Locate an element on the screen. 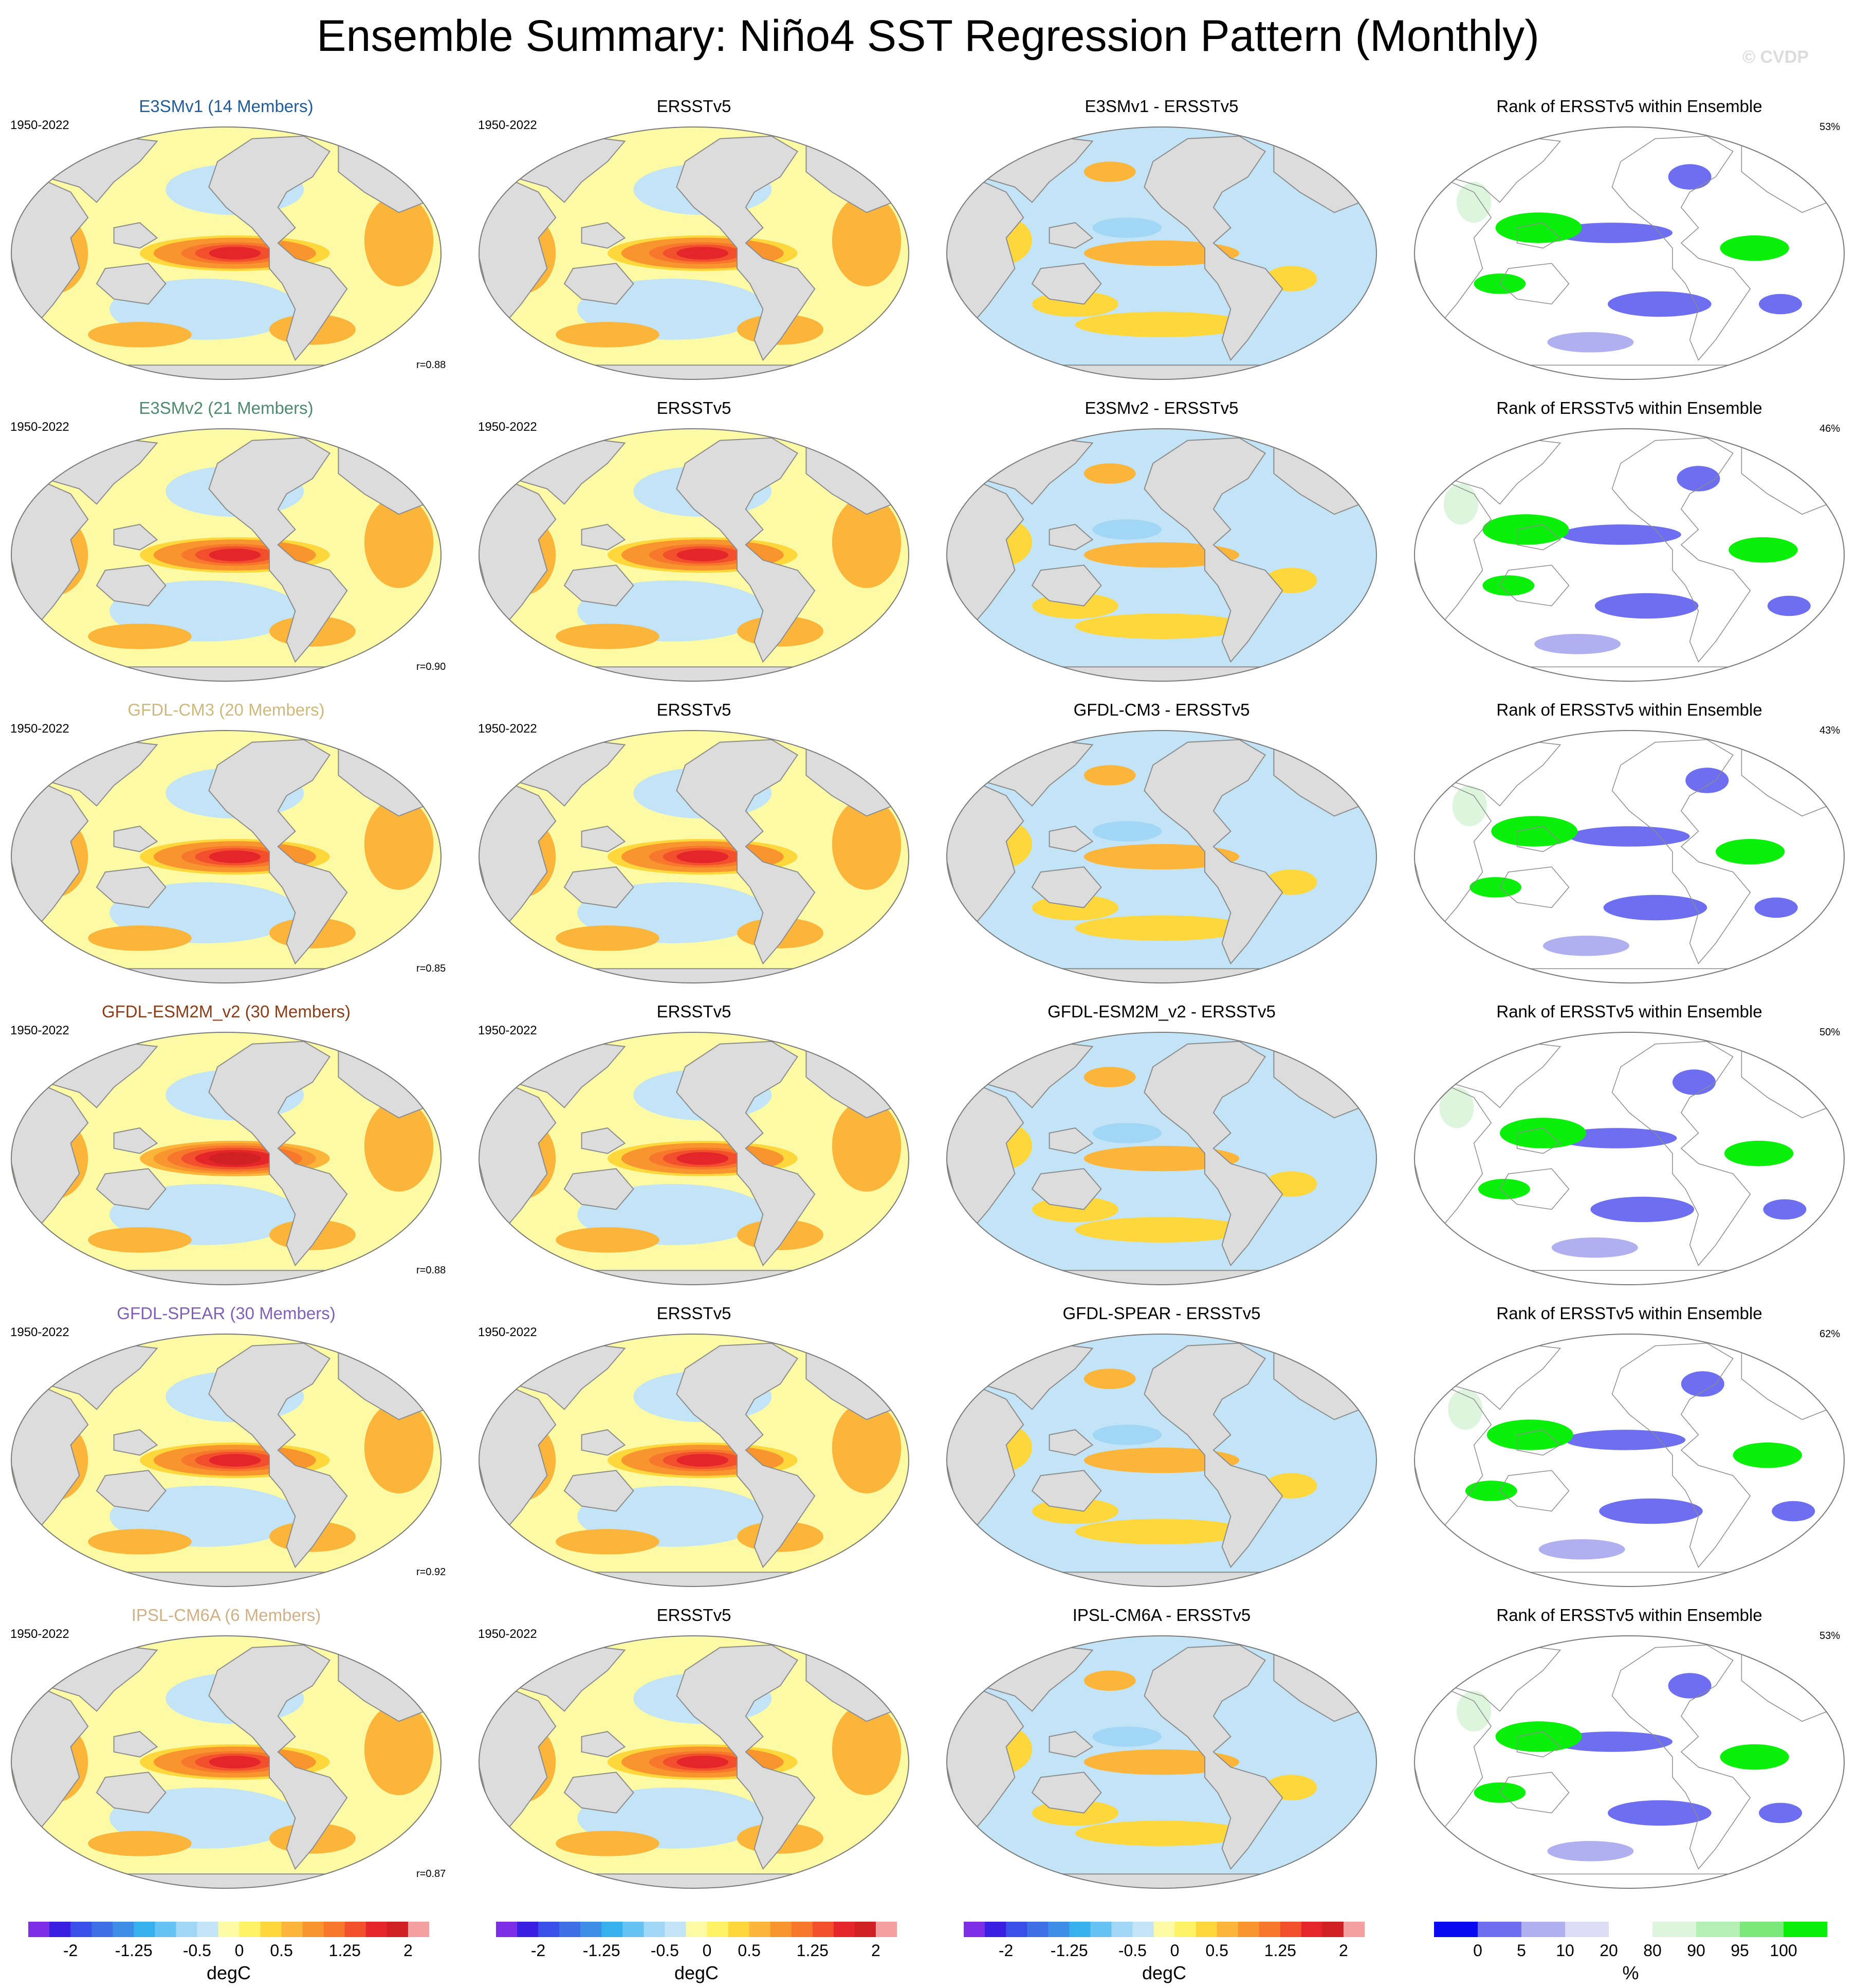 The image size is (1856, 1988). sst-colorbar is located at coordinates (696, 1929).